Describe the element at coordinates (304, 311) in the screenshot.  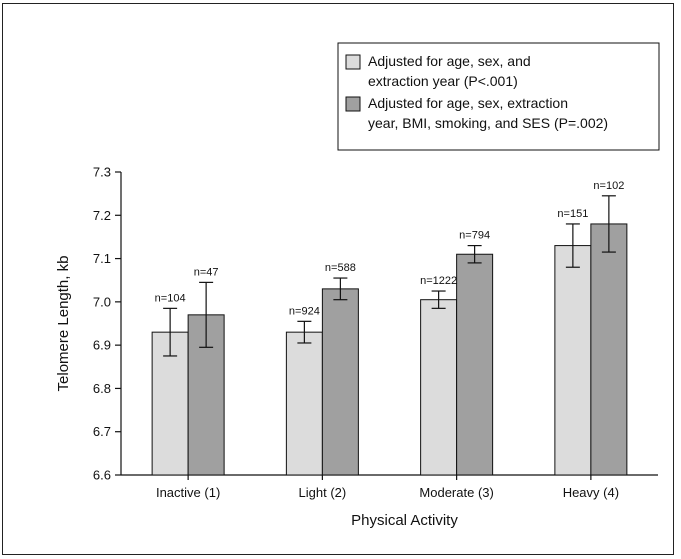
I see `n-label: n=924` at that location.